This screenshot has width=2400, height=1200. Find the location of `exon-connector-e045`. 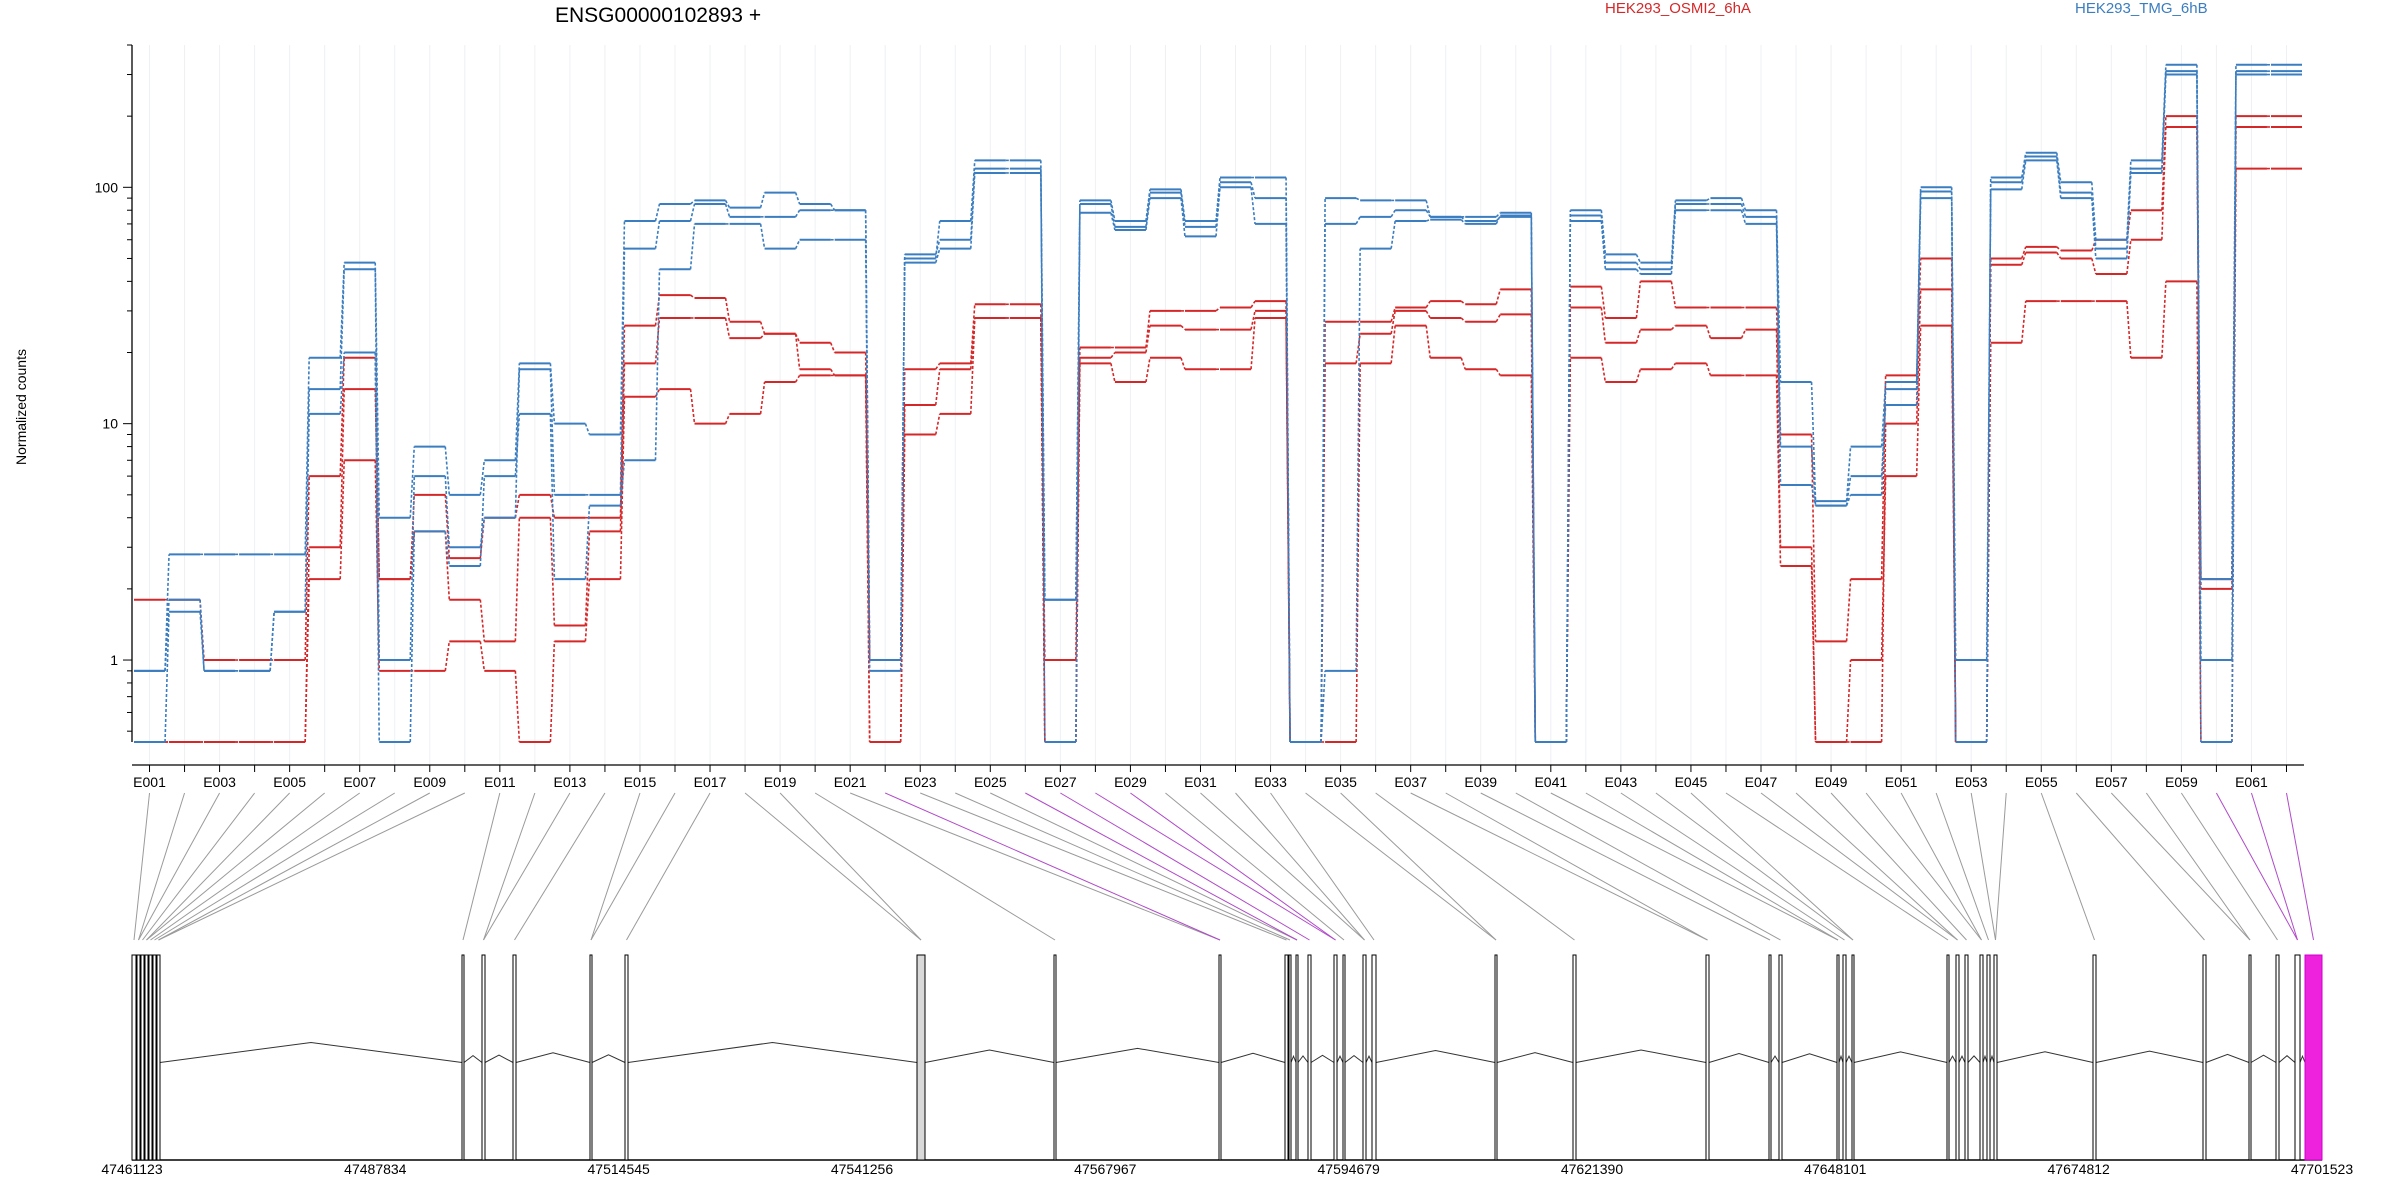

exon-connector-e045 is located at coordinates (1772, 866).